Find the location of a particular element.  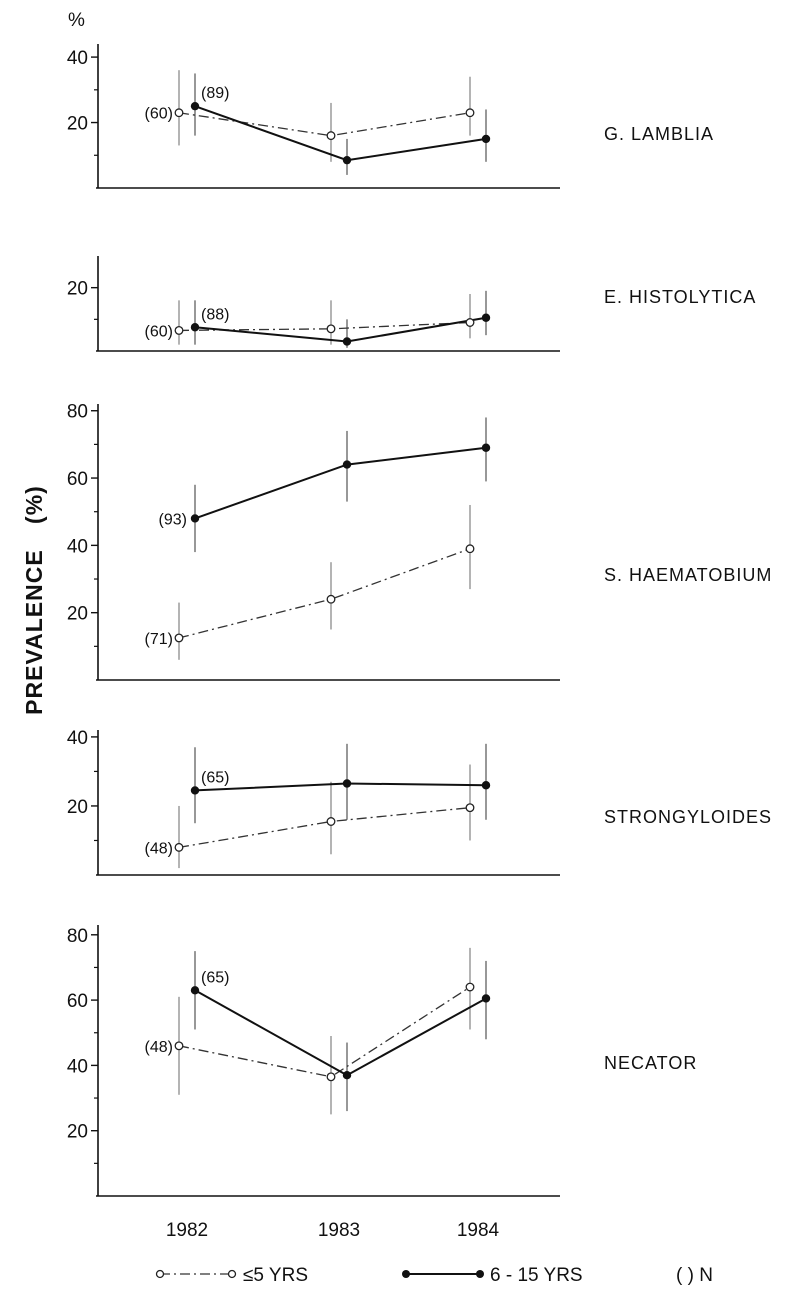

panel-strongyloides: 20 40 (48) (65) STRONGYLOIDES is located at coordinates (419, 802).